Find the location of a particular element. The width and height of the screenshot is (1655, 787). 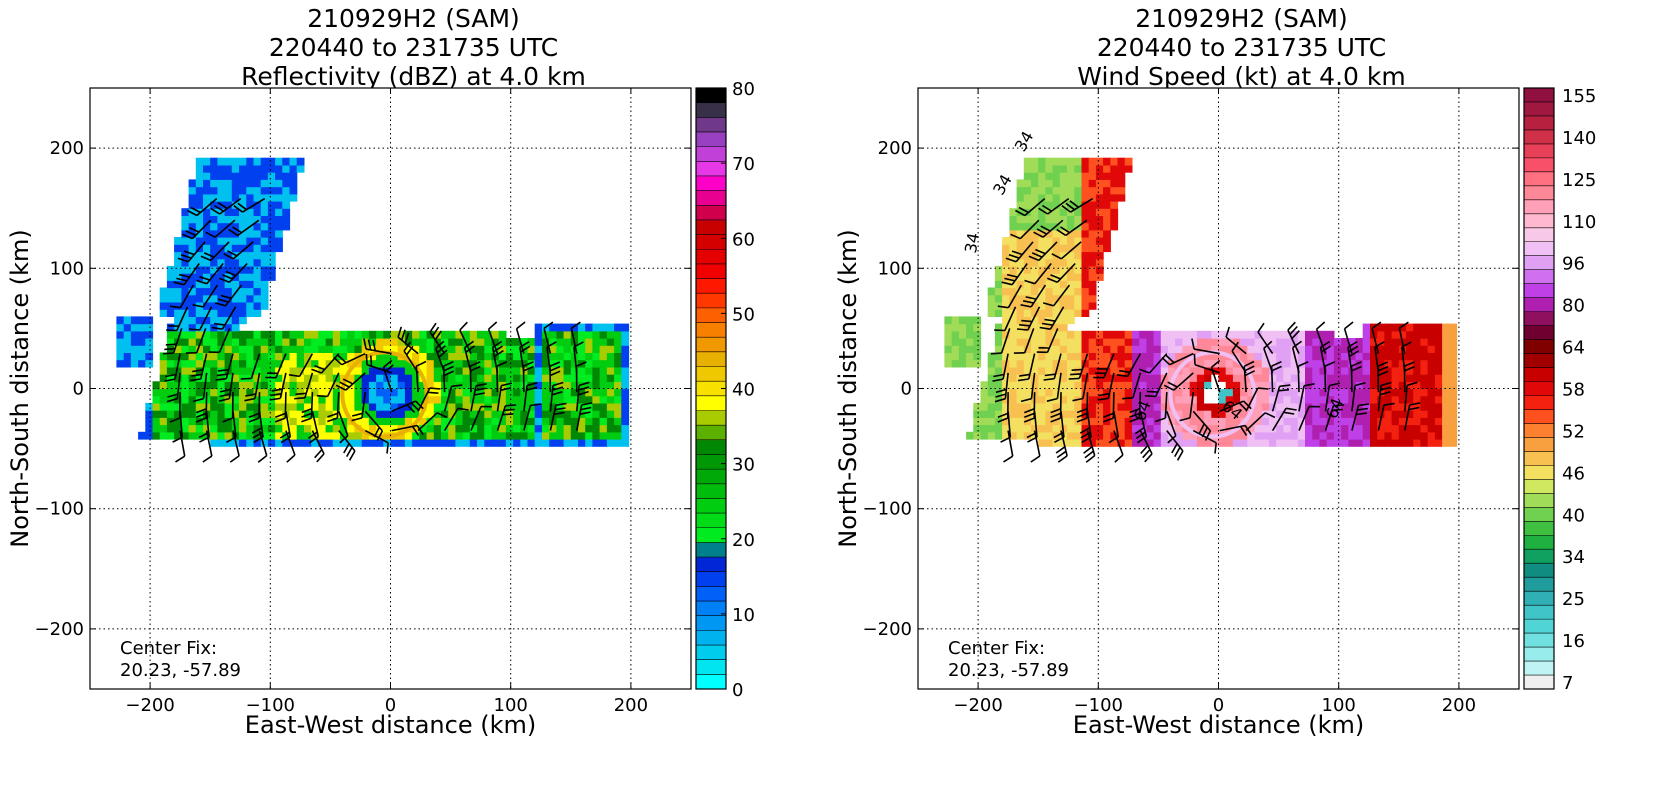

colorbar-tick-label: 30 is located at coordinates (743, 465).